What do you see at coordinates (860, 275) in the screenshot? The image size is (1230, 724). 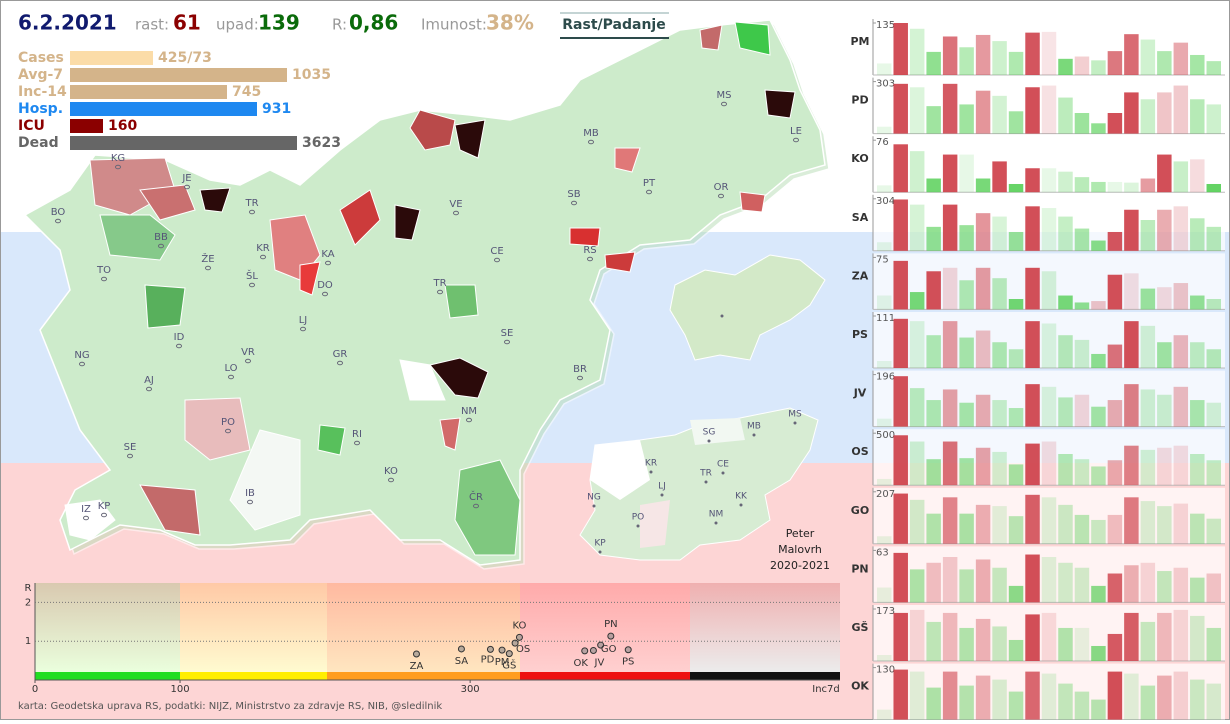 I see `panel-name: ZA` at bounding box center [860, 275].